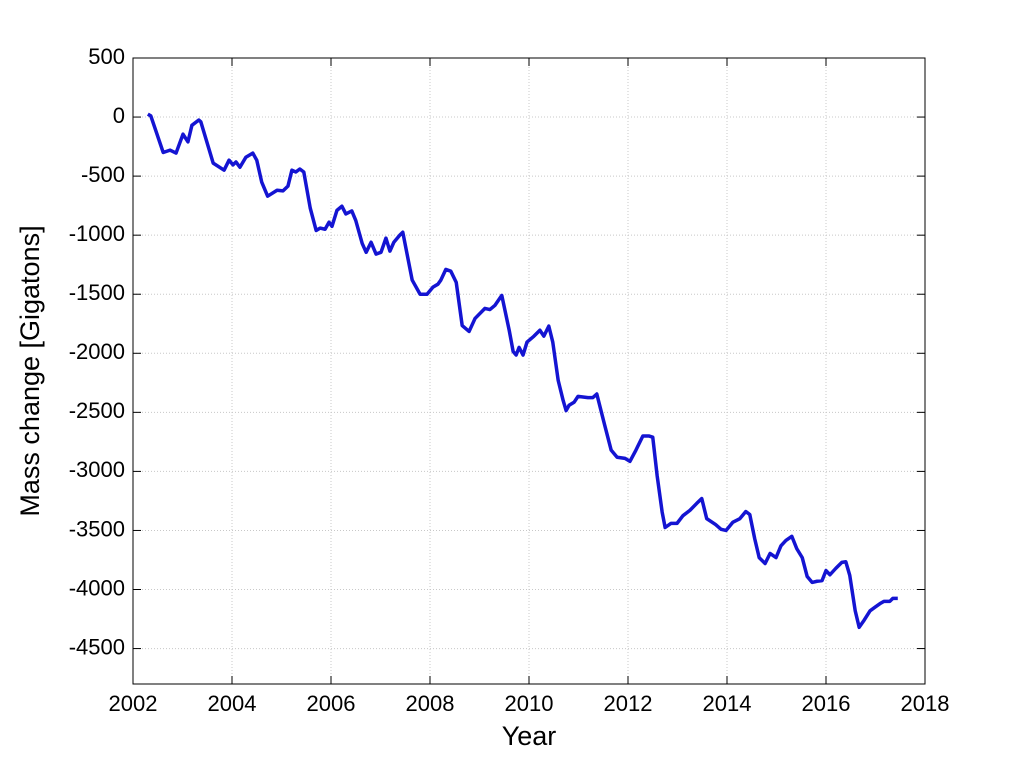 The height and width of the screenshot is (768, 1024). What do you see at coordinates (97, 292) in the screenshot?
I see `y-tick-label: -1500` at bounding box center [97, 292].